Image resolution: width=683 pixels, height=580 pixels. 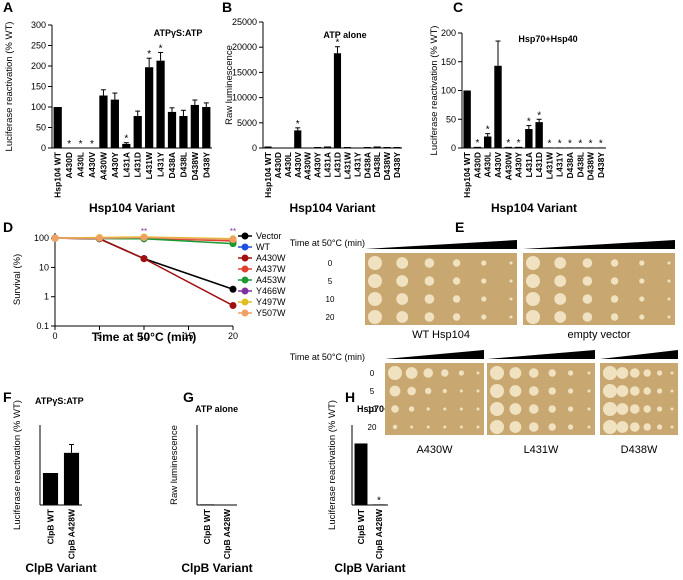 I want to click on y-tick-label: 25000, so click(x=244, y=22).